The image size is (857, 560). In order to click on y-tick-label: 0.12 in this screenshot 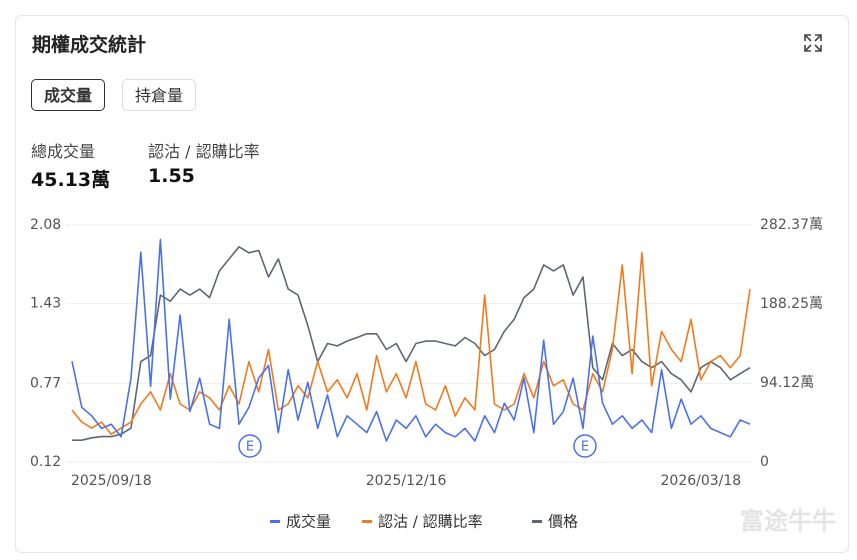, I will do `click(45, 462)`.